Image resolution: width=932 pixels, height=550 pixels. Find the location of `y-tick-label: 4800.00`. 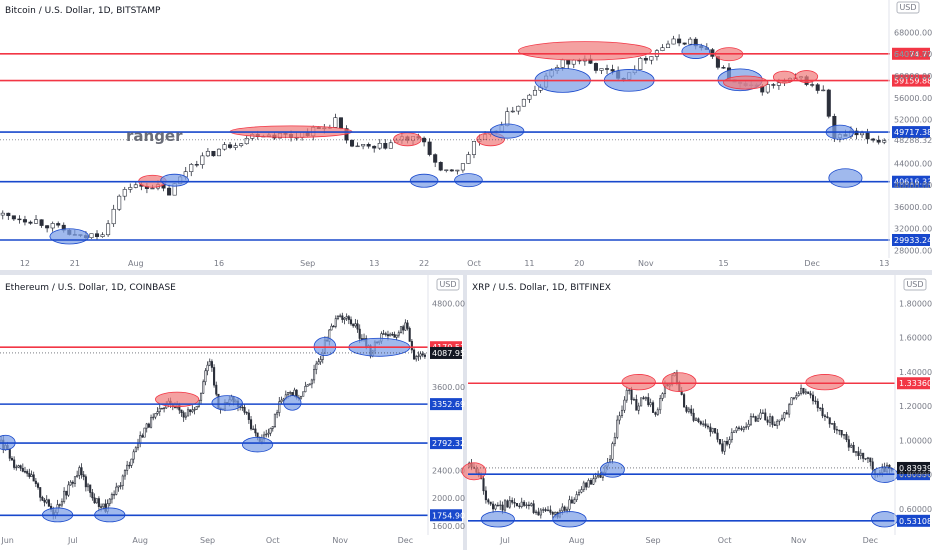

y-tick-label: 4800.00 is located at coordinates (448, 303).